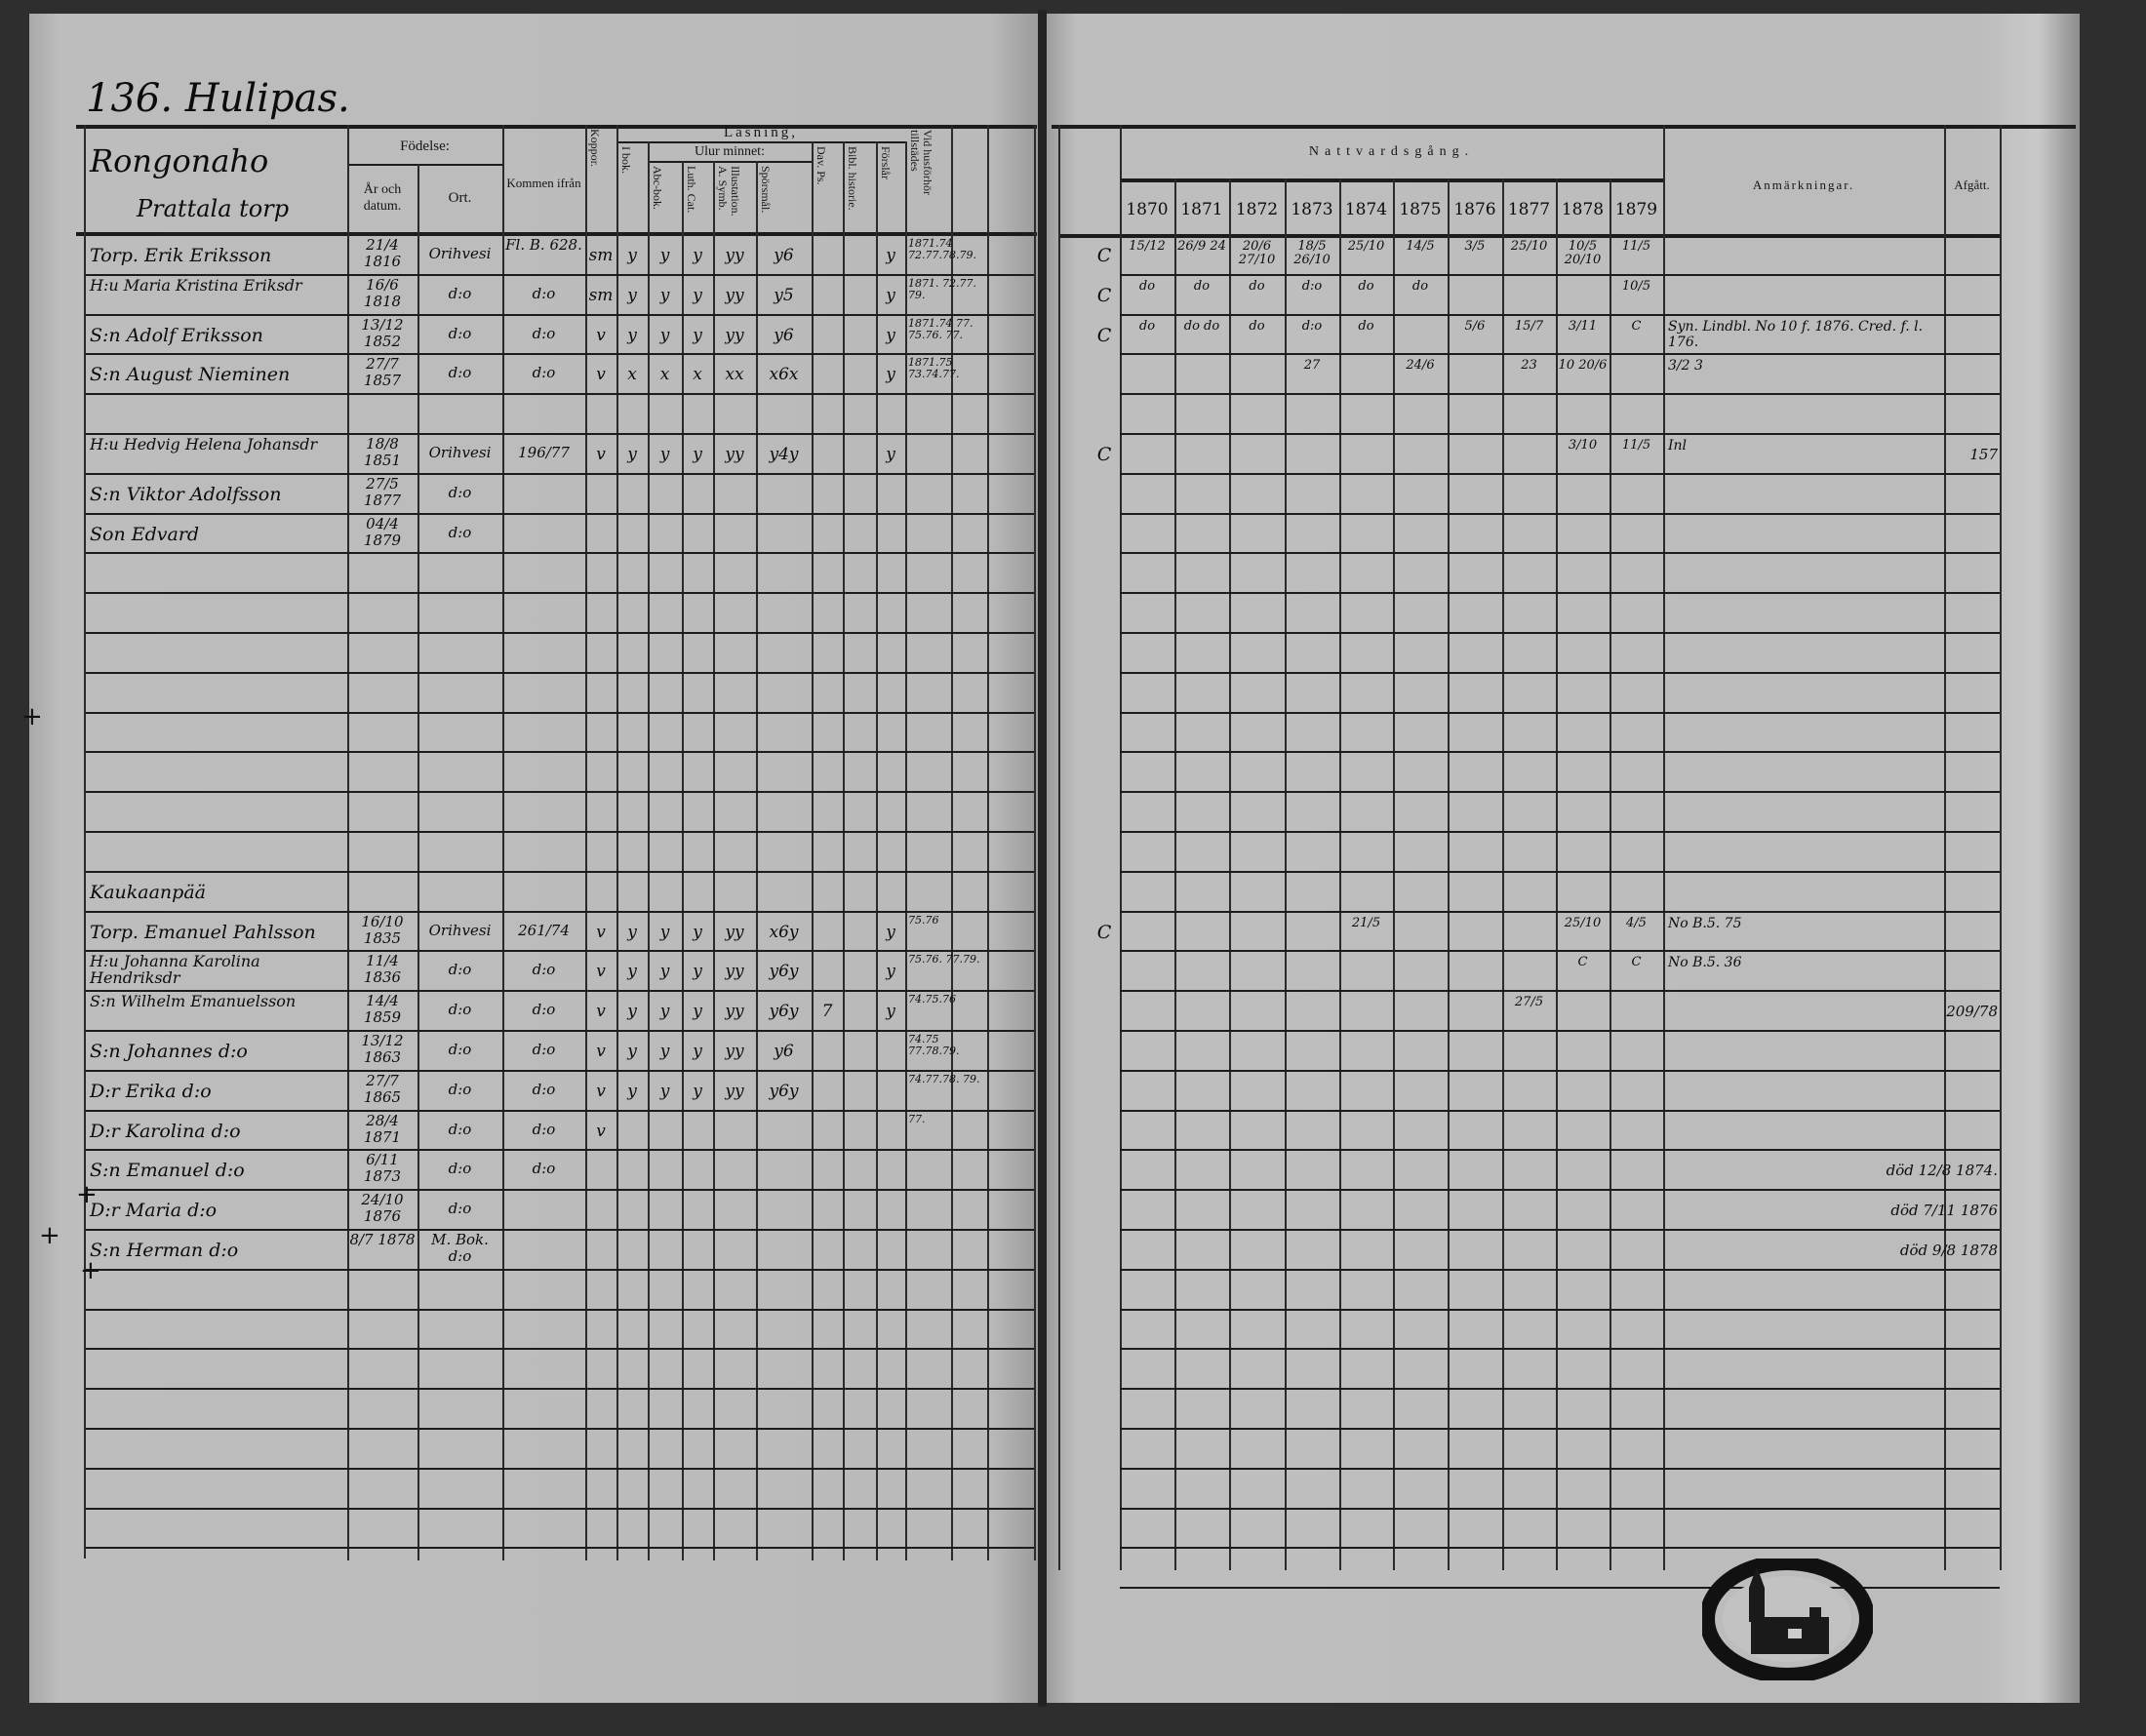 The width and height of the screenshot is (2146, 1736). Describe the element at coordinates (1972, 1012) in the screenshot. I see `departed-note: 209/78` at that location.